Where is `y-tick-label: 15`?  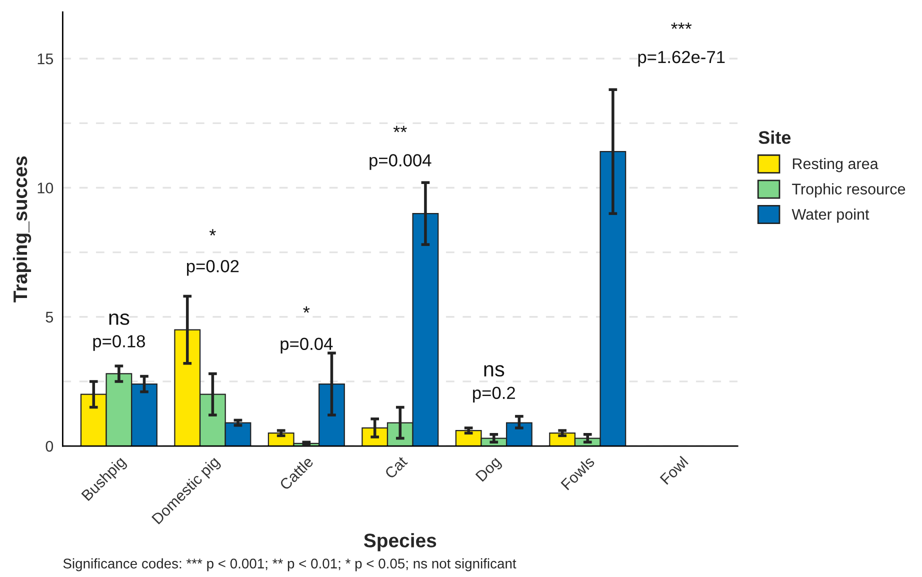
y-tick-label: 15 is located at coordinates (46, 59).